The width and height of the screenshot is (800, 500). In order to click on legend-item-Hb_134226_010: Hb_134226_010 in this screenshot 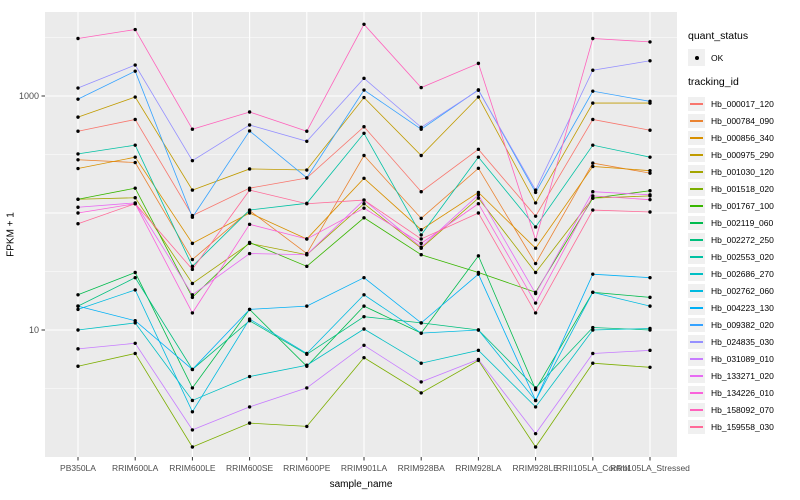, I will do `click(743, 392)`.